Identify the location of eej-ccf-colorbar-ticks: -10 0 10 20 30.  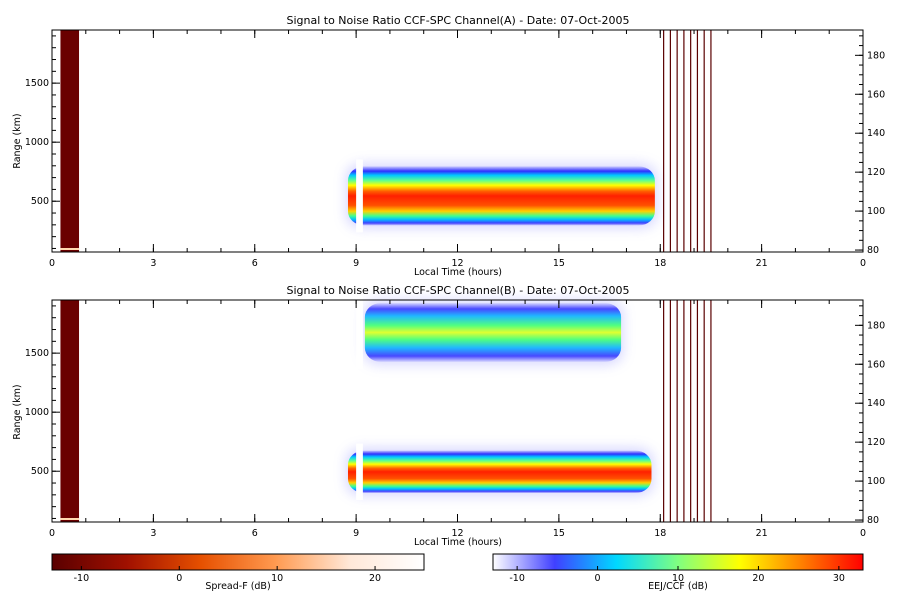
(677, 575).